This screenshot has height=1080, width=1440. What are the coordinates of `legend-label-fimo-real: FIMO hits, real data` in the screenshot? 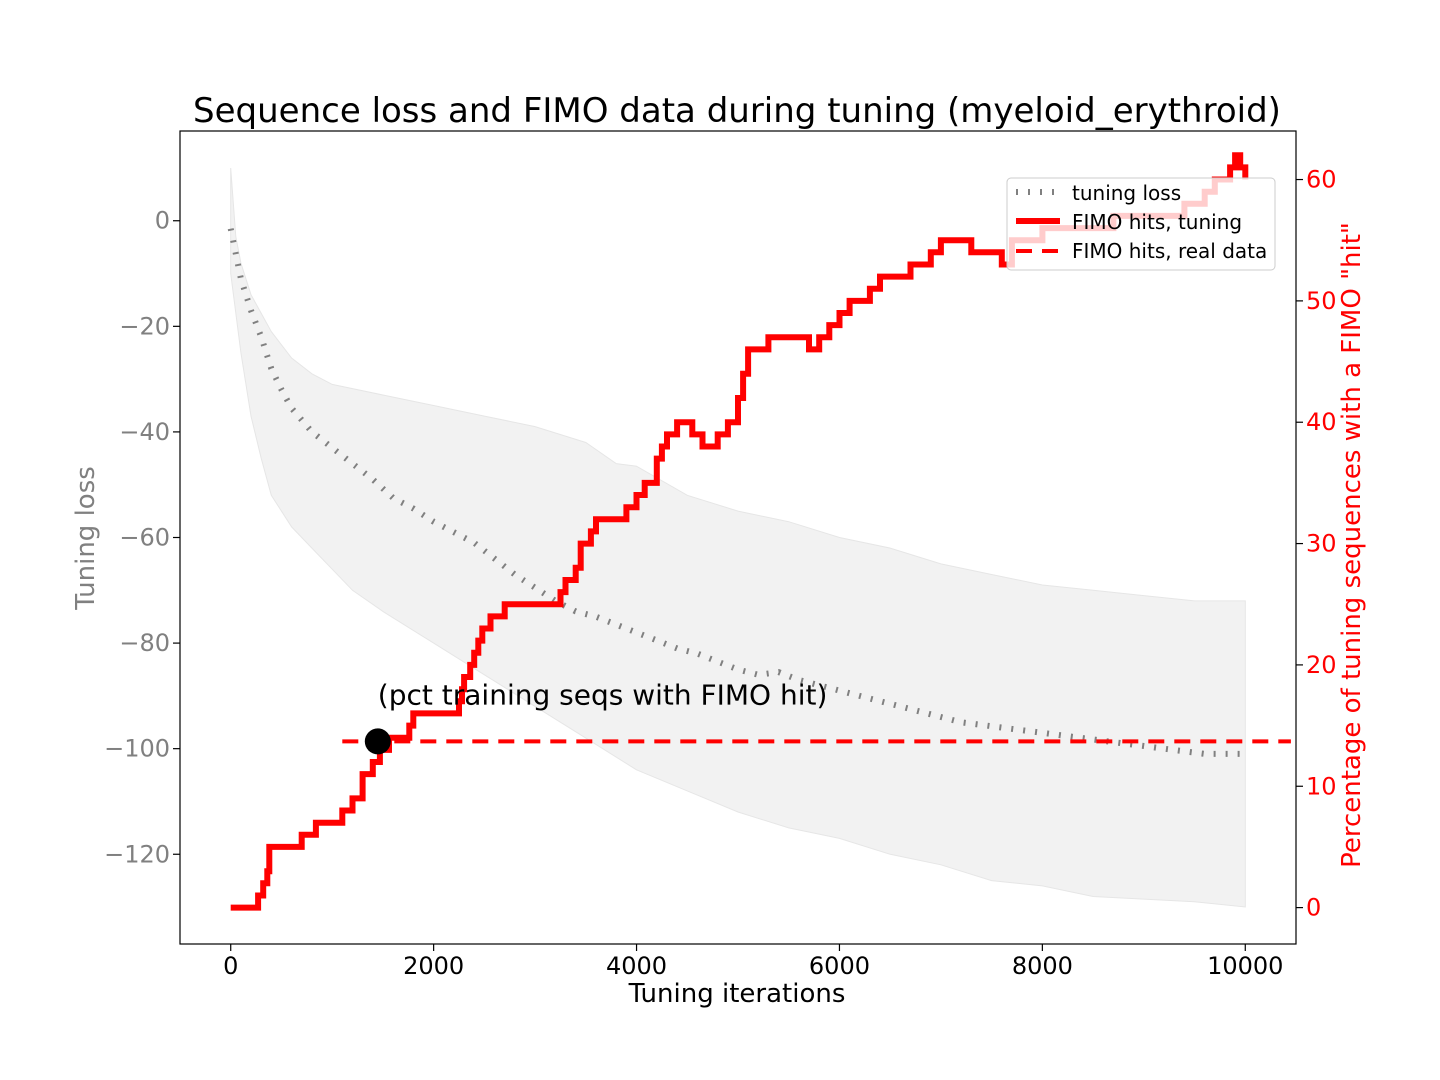 It's located at (1169, 251).